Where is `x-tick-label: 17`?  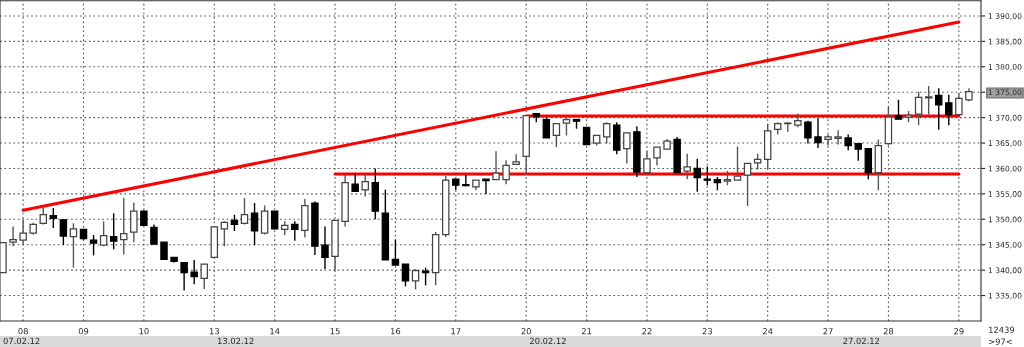 x-tick-label: 17 is located at coordinates (456, 331).